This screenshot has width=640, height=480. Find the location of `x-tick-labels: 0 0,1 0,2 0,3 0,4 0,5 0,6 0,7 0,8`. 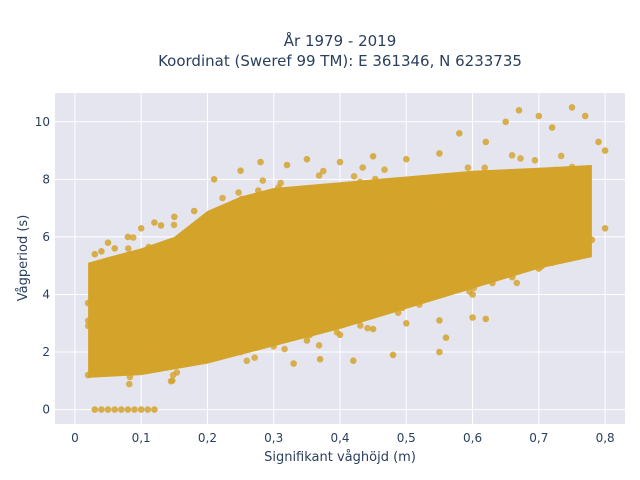

x-tick-labels: 0 0,1 0,2 0,3 0,4 0,5 0,6 0,7 0,8 is located at coordinates (343, 438).